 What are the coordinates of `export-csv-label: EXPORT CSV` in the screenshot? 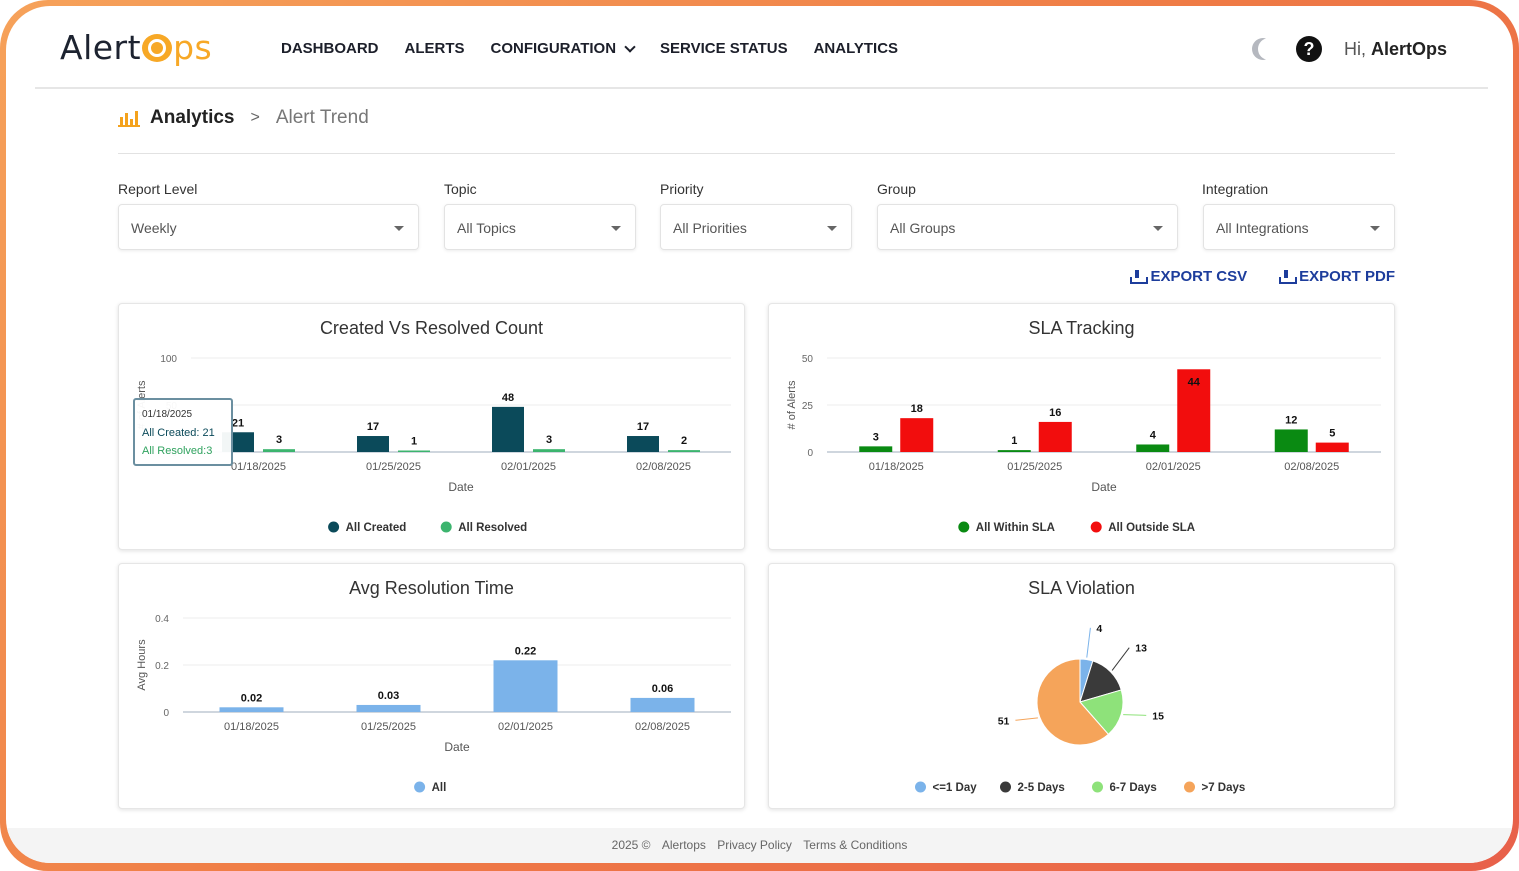 It's located at (1199, 276).